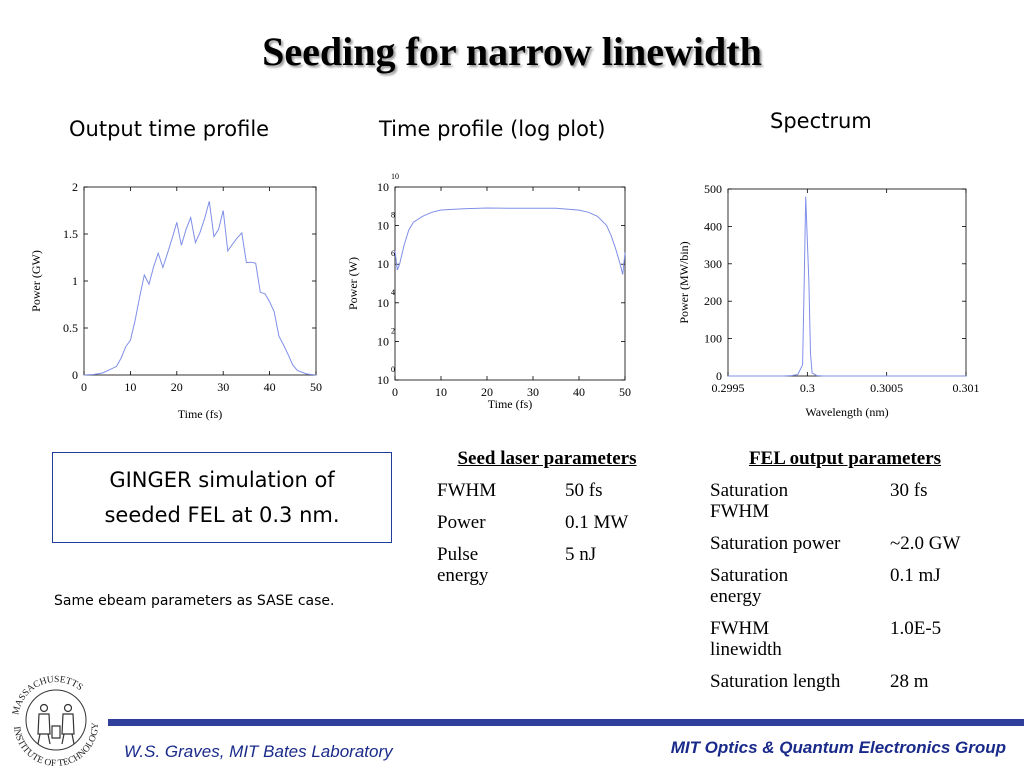 This screenshot has width=1024, height=768. I want to click on ginger-line-1: GINGER simulation of, so click(222, 480).